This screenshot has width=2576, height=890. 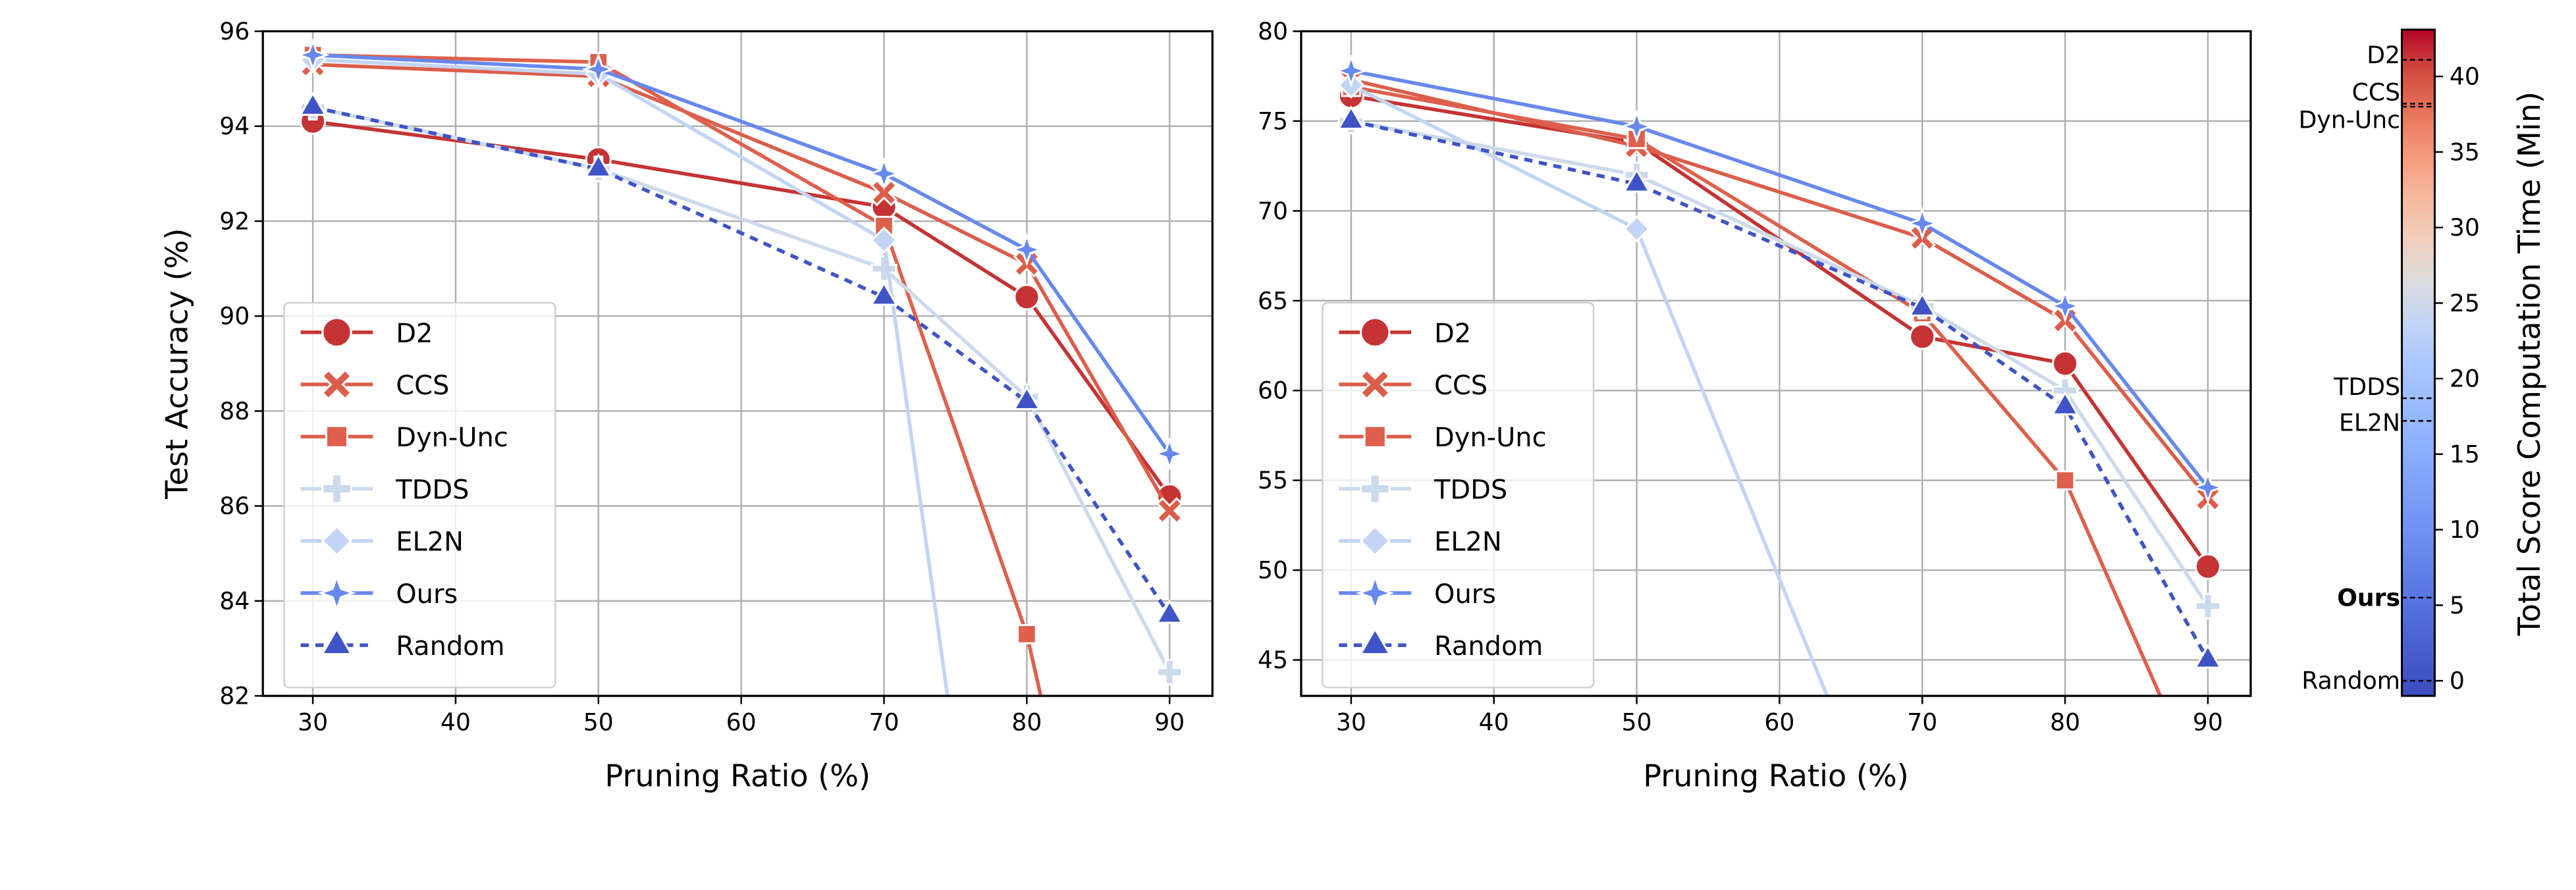 What do you see at coordinates (1405, 333) in the screenshot?
I see `right-legend-item-d2: D2` at bounding box center [1405, 333].